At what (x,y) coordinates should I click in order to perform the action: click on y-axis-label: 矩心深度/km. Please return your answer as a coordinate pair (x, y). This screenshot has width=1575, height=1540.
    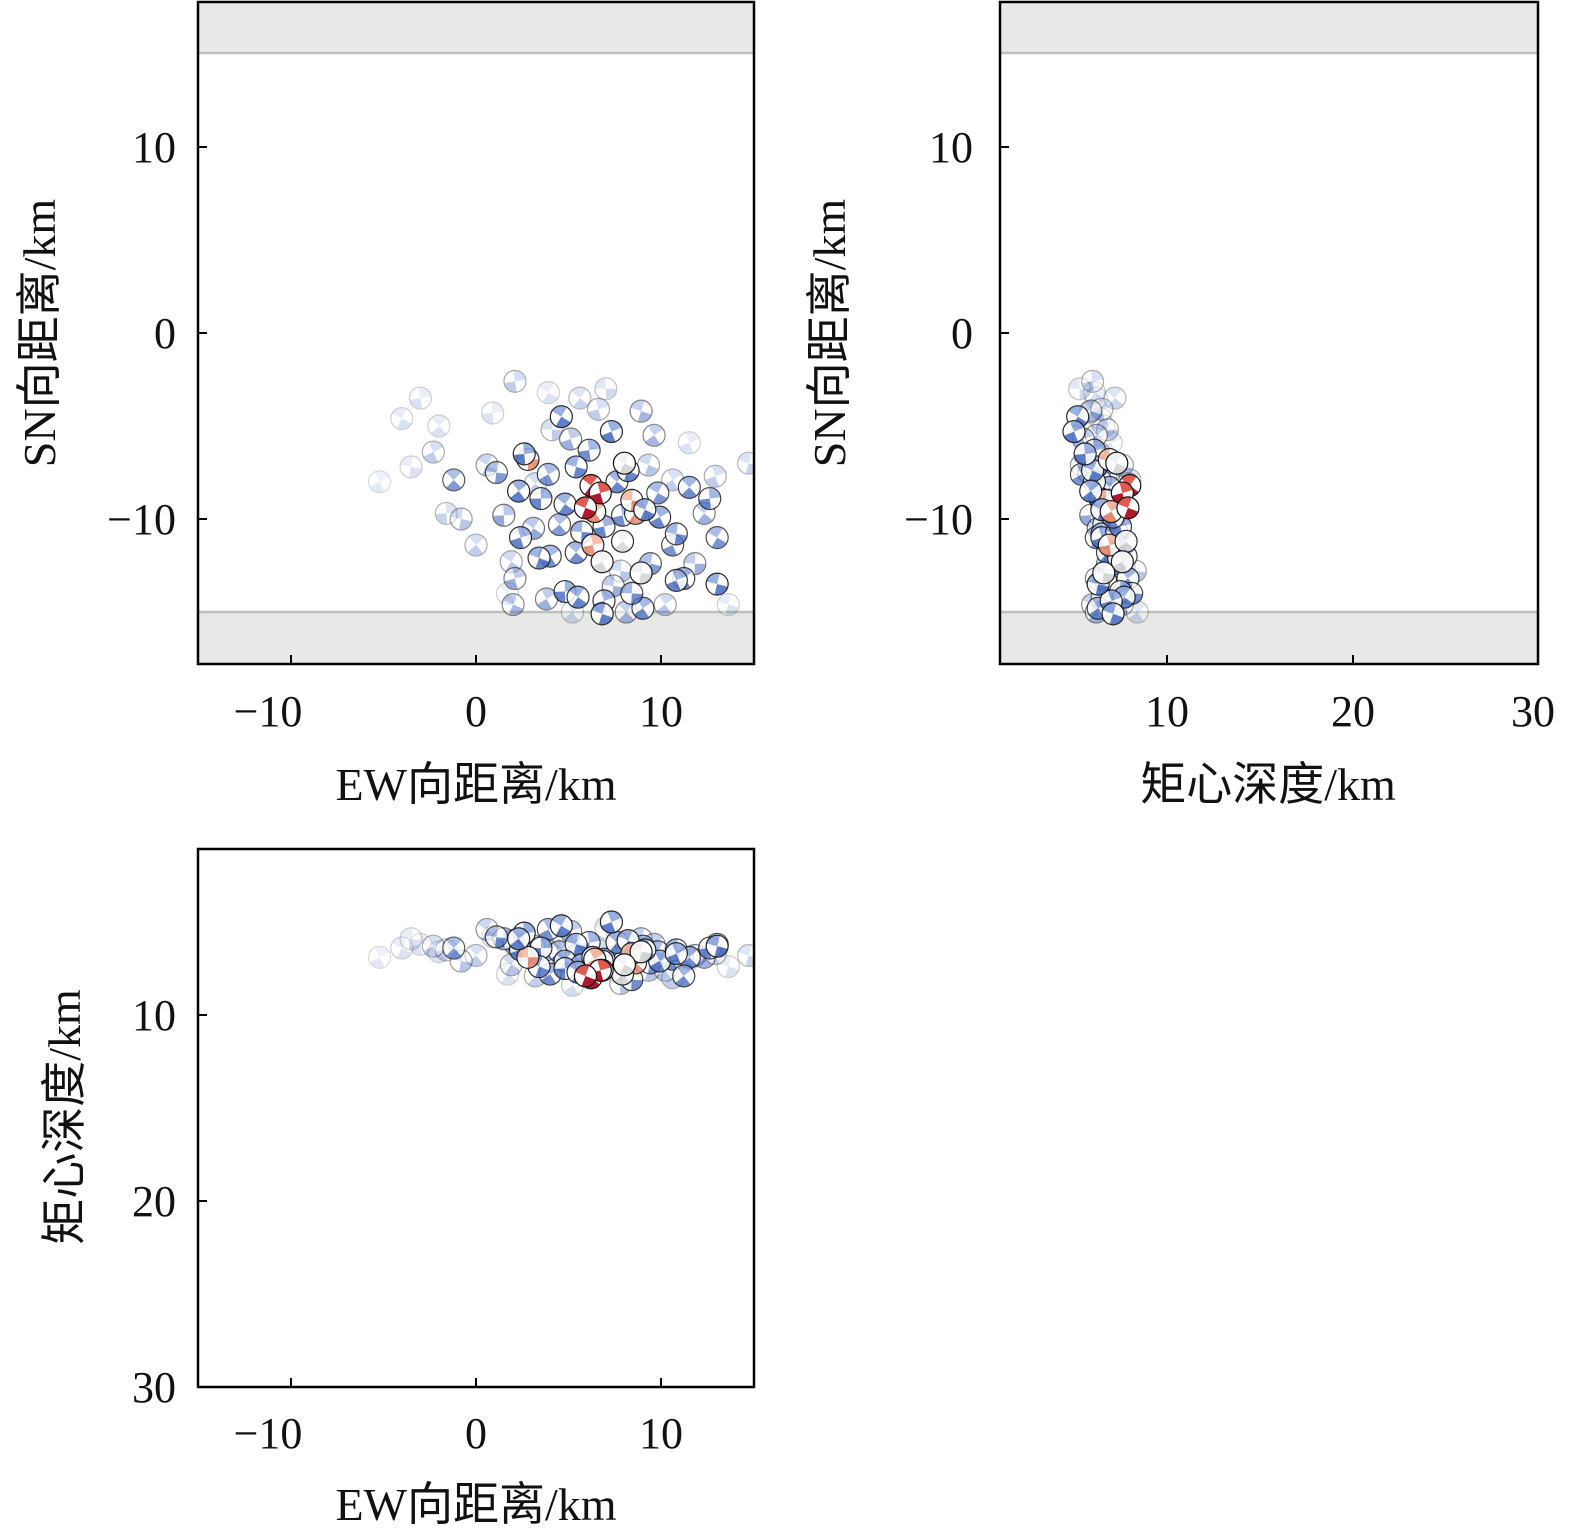
    Looking at the image, I should click on (64, 1117).